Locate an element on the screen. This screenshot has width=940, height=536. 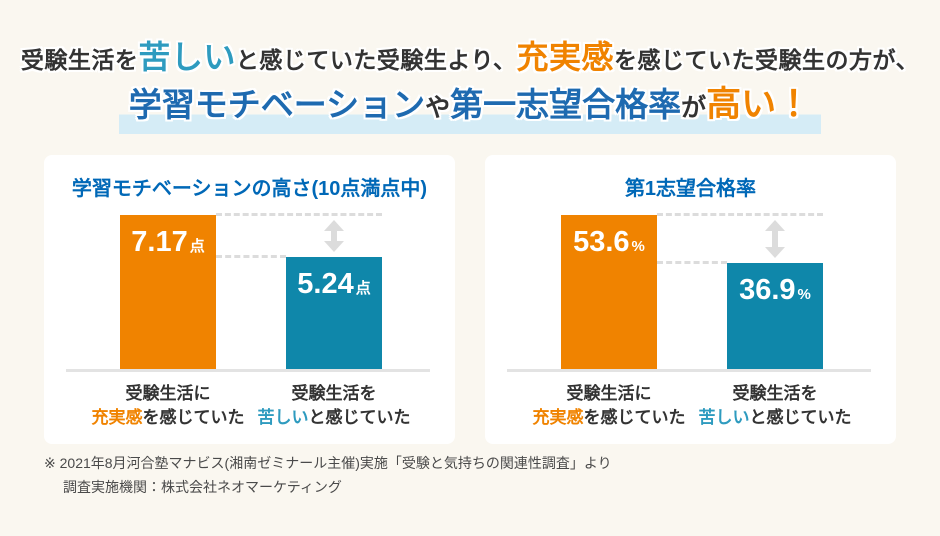
bar-value-number: 36.9 is located at coordinates (767, 290).